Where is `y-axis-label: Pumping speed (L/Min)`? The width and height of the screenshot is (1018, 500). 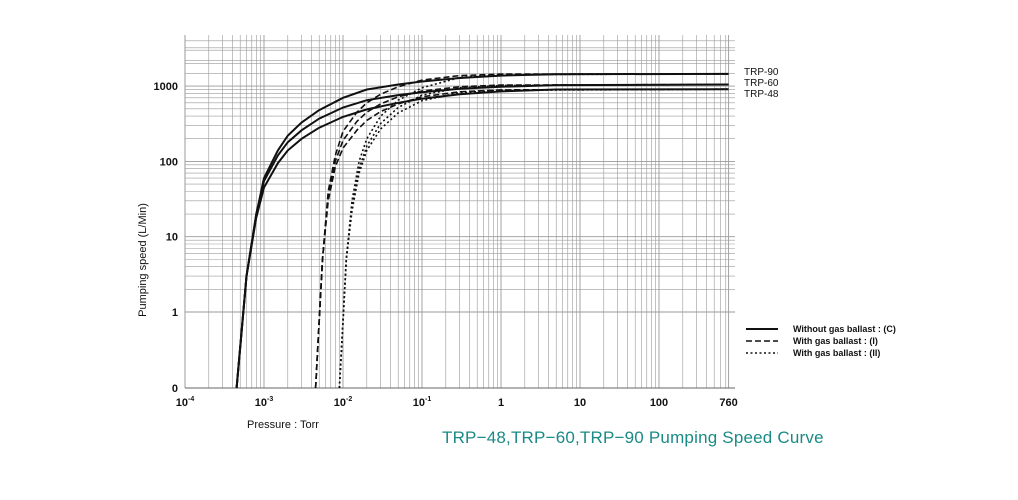
y-axis-label: Pumping speed (L/Min) is located at coordinates (143, 260).